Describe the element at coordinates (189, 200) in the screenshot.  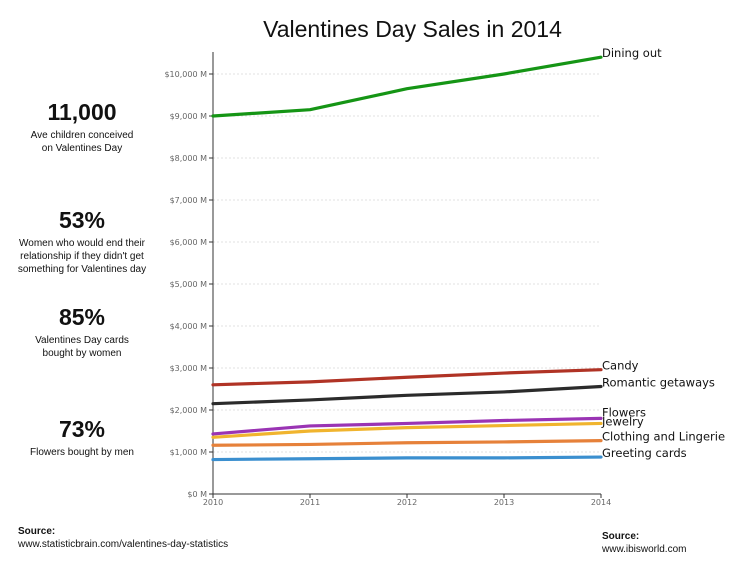
I see `y-tick-label: $7,000 M` at that location.